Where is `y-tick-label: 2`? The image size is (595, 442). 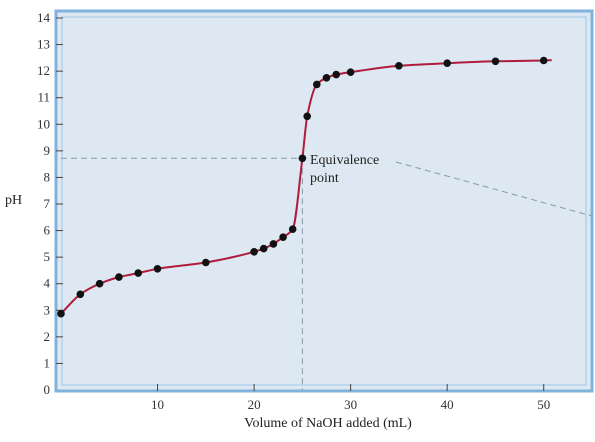 y-tick-label: 2 is located at coordinates (47, 336).